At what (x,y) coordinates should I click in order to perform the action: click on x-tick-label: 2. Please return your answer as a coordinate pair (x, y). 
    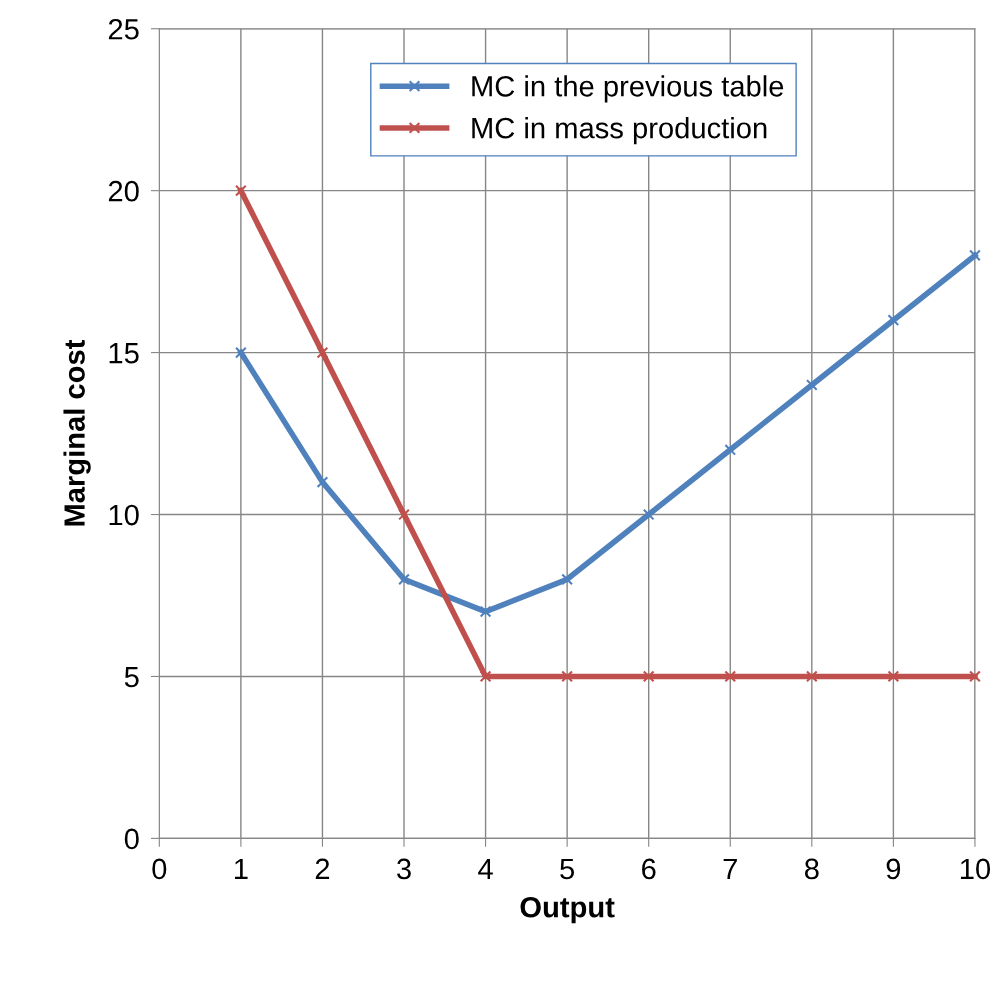
    Looking at the image, I should click on (322, 868).